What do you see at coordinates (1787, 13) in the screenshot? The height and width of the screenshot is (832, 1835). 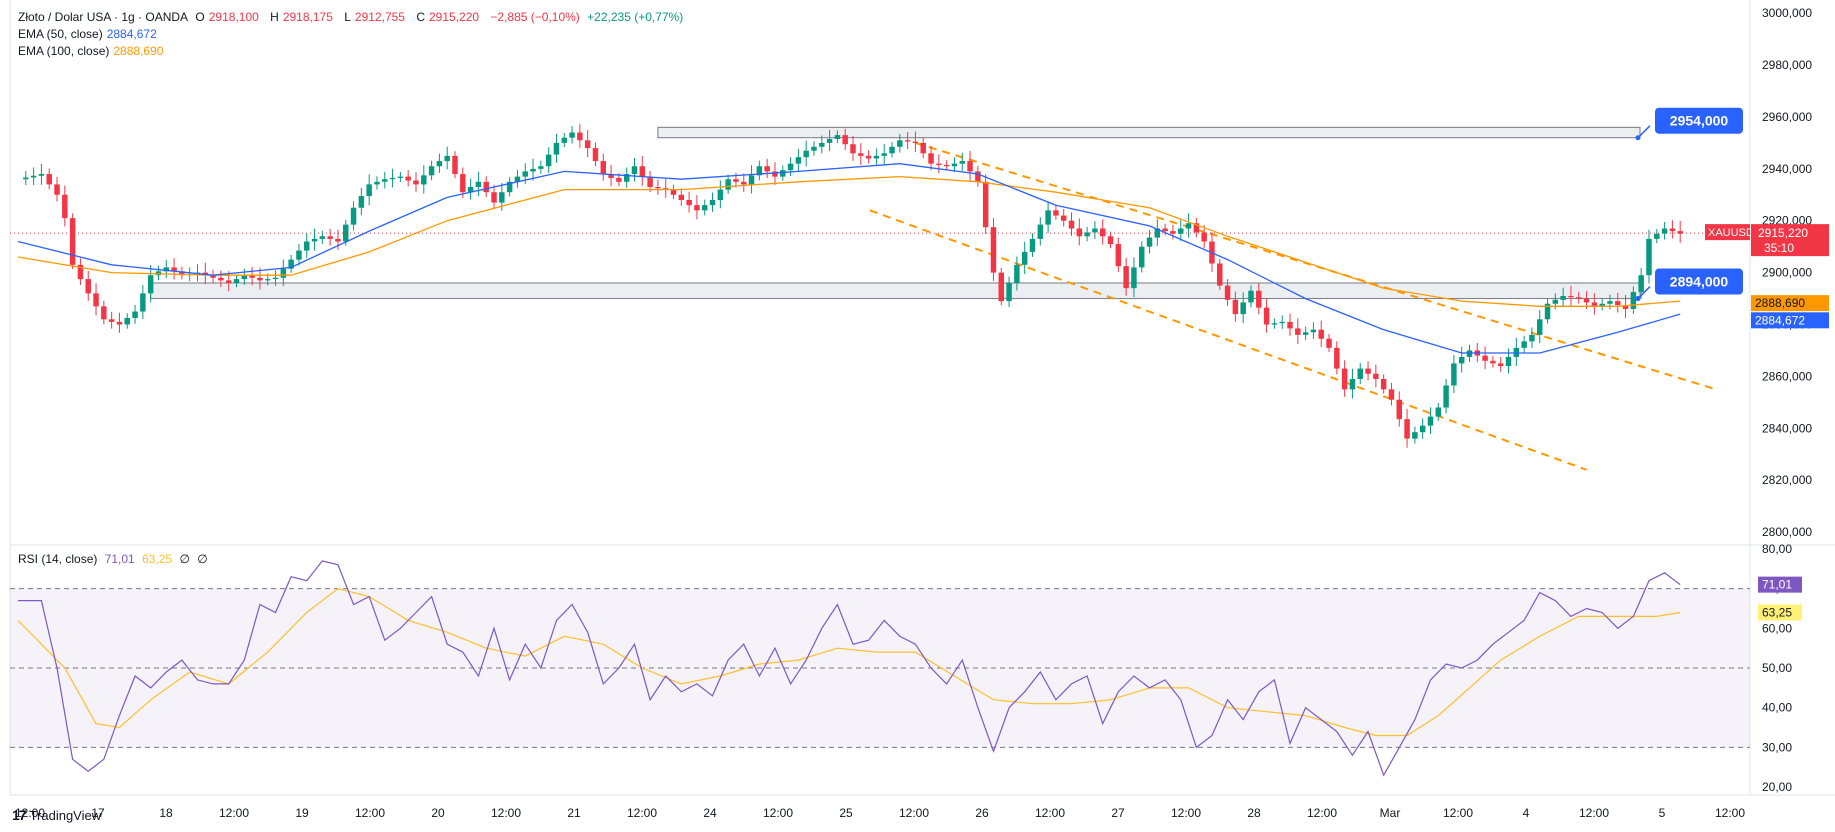 I see `price-tick-label: 3000,000` at bounding box center [1787, 13].